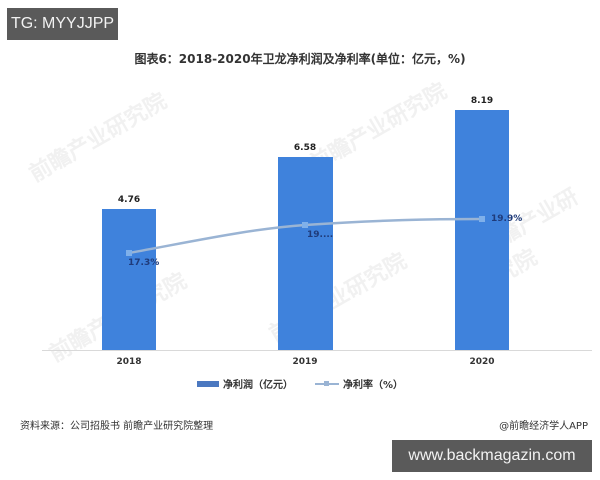  I want to click on bar-value-2018: 4.76, so click(129, 200).